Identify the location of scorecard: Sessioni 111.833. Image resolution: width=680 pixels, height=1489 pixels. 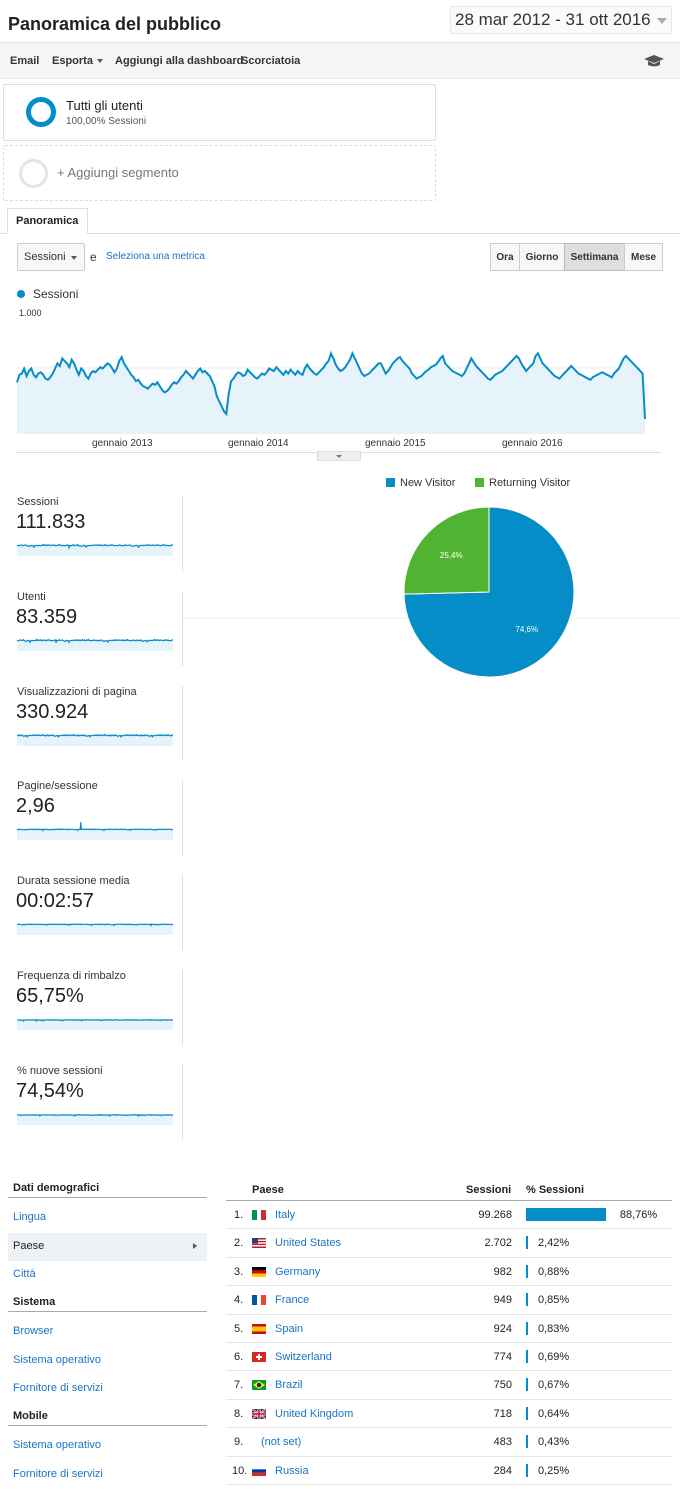
(91, 533).